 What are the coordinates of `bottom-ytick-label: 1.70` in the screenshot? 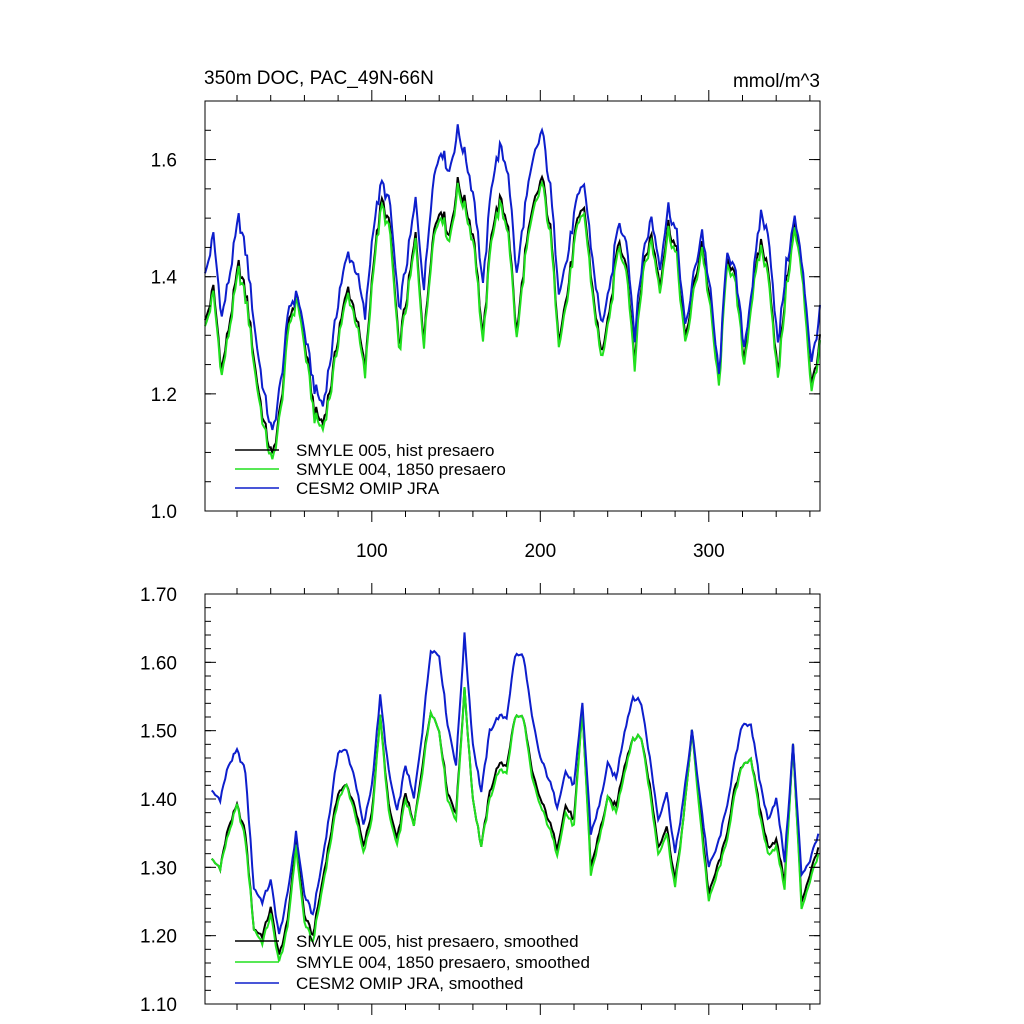 It's located at (158, 595).